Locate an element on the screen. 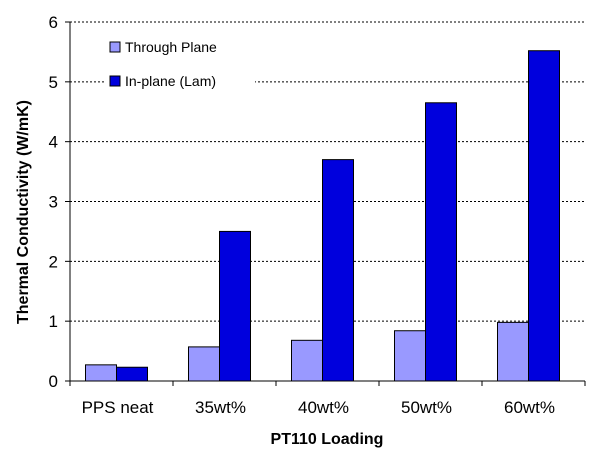 The width and height of the screenshot is (599, 450). y-tick-label: 4 is located at coordinates (53, 142).